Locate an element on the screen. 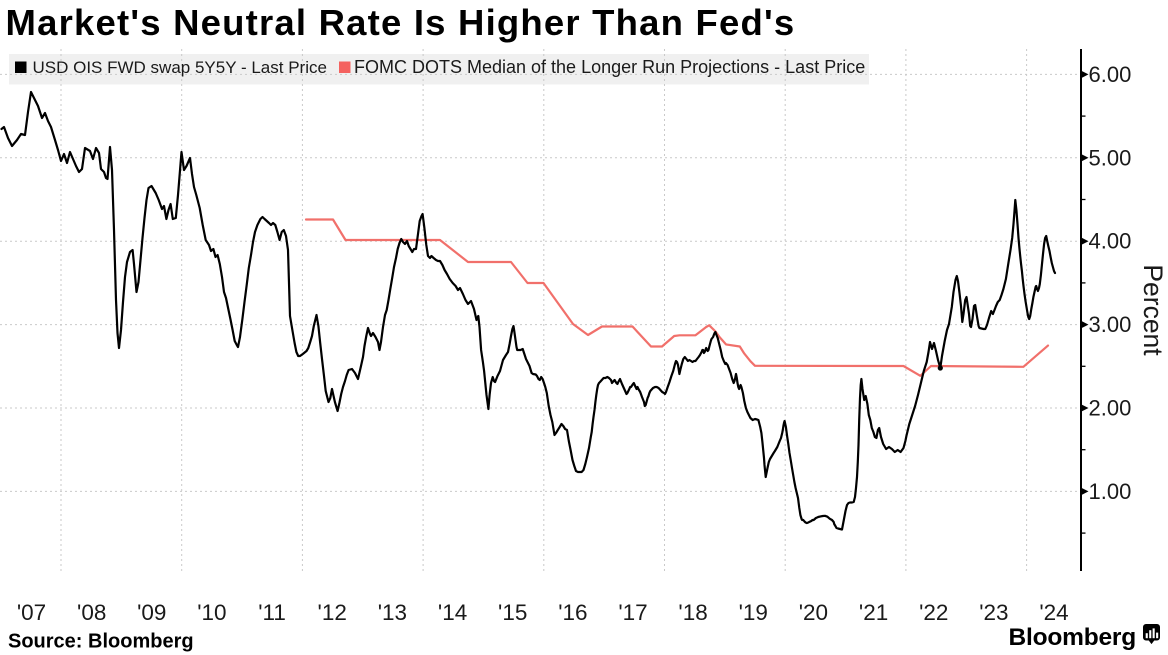  svg-text: '12 is located at coordinates (332, 612).